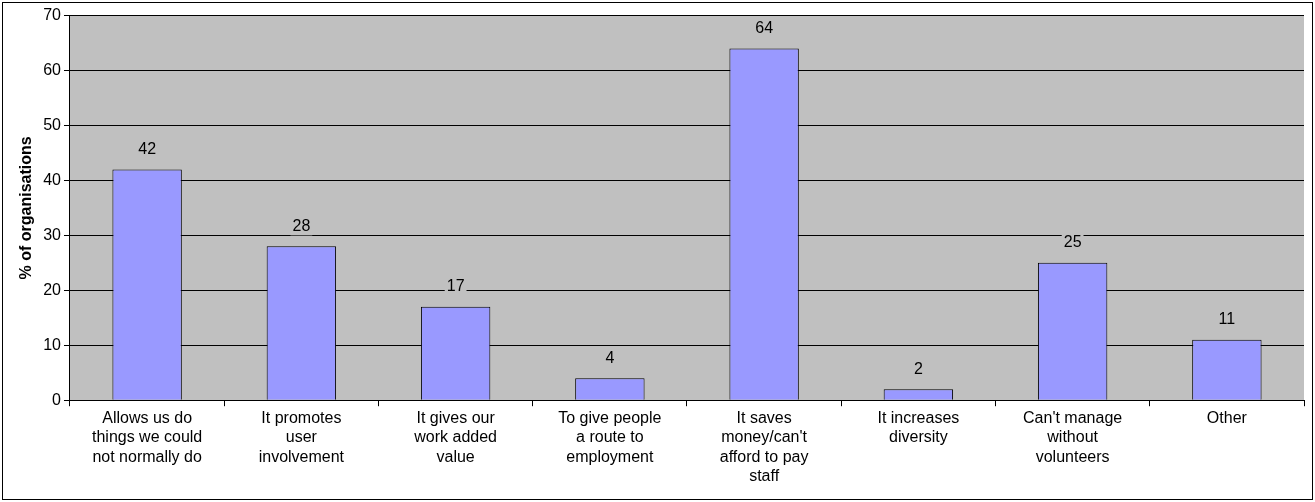 Image resolution: width=1315 pixels, height=502 pixels. I want to click on y-tick-label: 40, so click(52, 179).